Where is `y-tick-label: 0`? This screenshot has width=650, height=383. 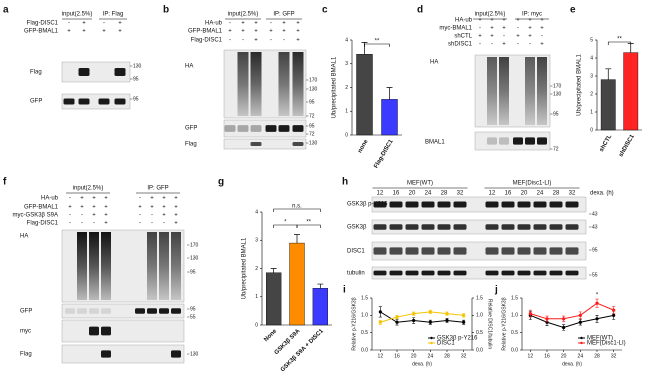 y-tick-label: 0 is located at coordinates (346, 135).